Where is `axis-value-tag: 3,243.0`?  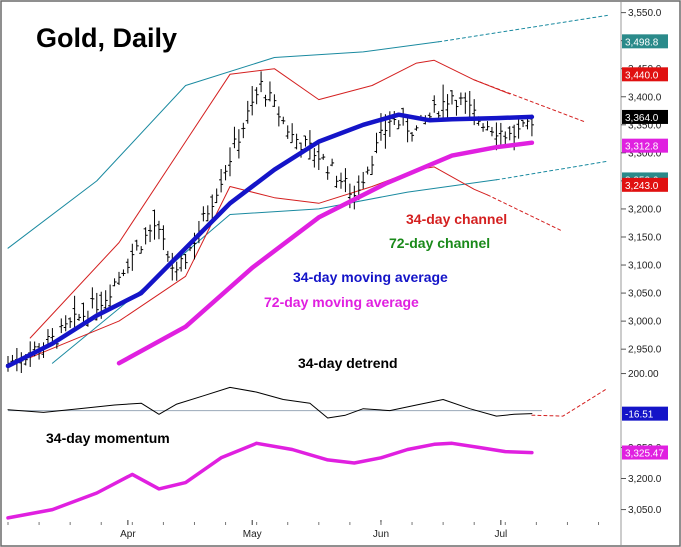 axis-value-tag: 3,243.0 is located at coordinates (645, 184).